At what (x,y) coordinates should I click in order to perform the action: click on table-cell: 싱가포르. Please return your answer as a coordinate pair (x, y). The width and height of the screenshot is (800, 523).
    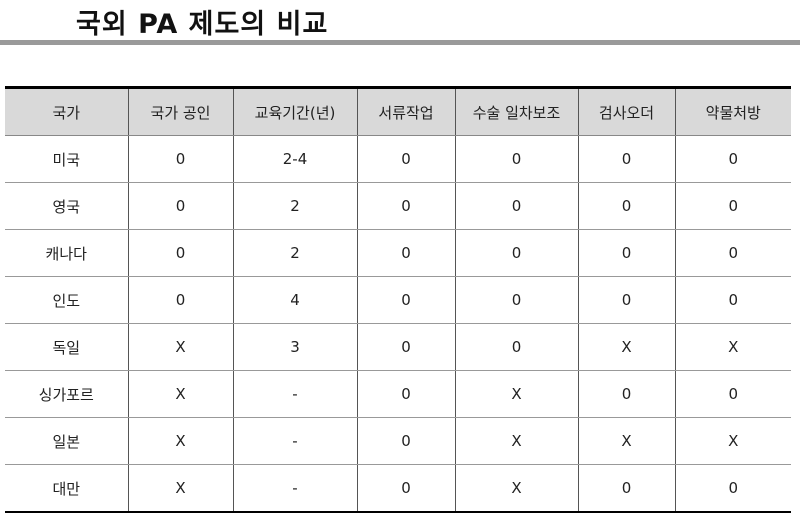
    Looking at the image, I should click on (66, 394).